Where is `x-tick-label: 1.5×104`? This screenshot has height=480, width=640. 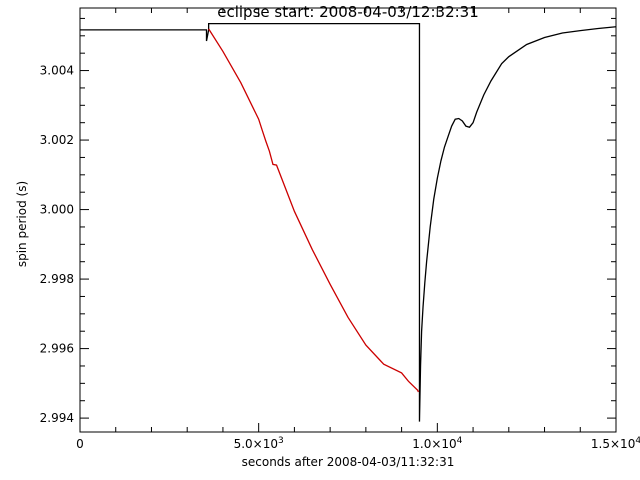 x-tick-label: 1.5×104 is located at coordinates (615, 443).